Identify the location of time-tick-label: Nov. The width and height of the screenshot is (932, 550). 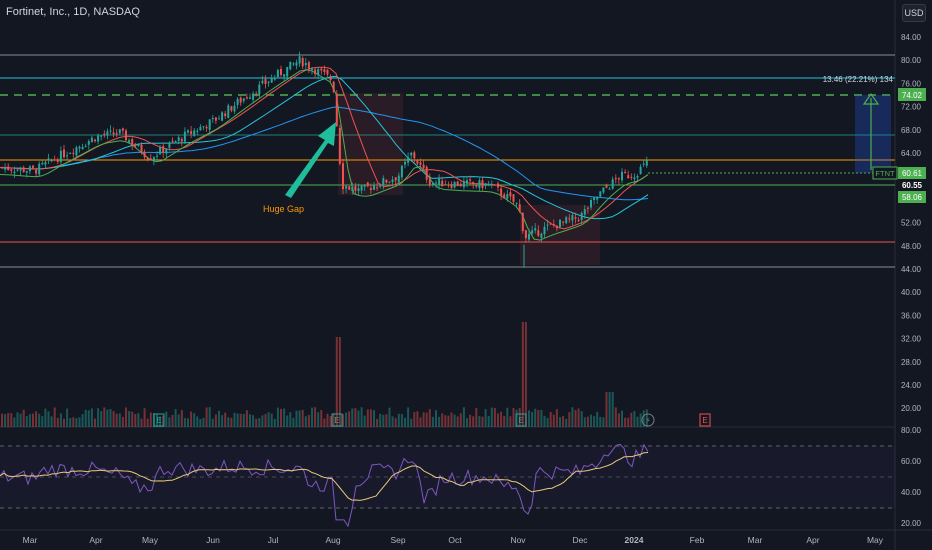
(518, 540).